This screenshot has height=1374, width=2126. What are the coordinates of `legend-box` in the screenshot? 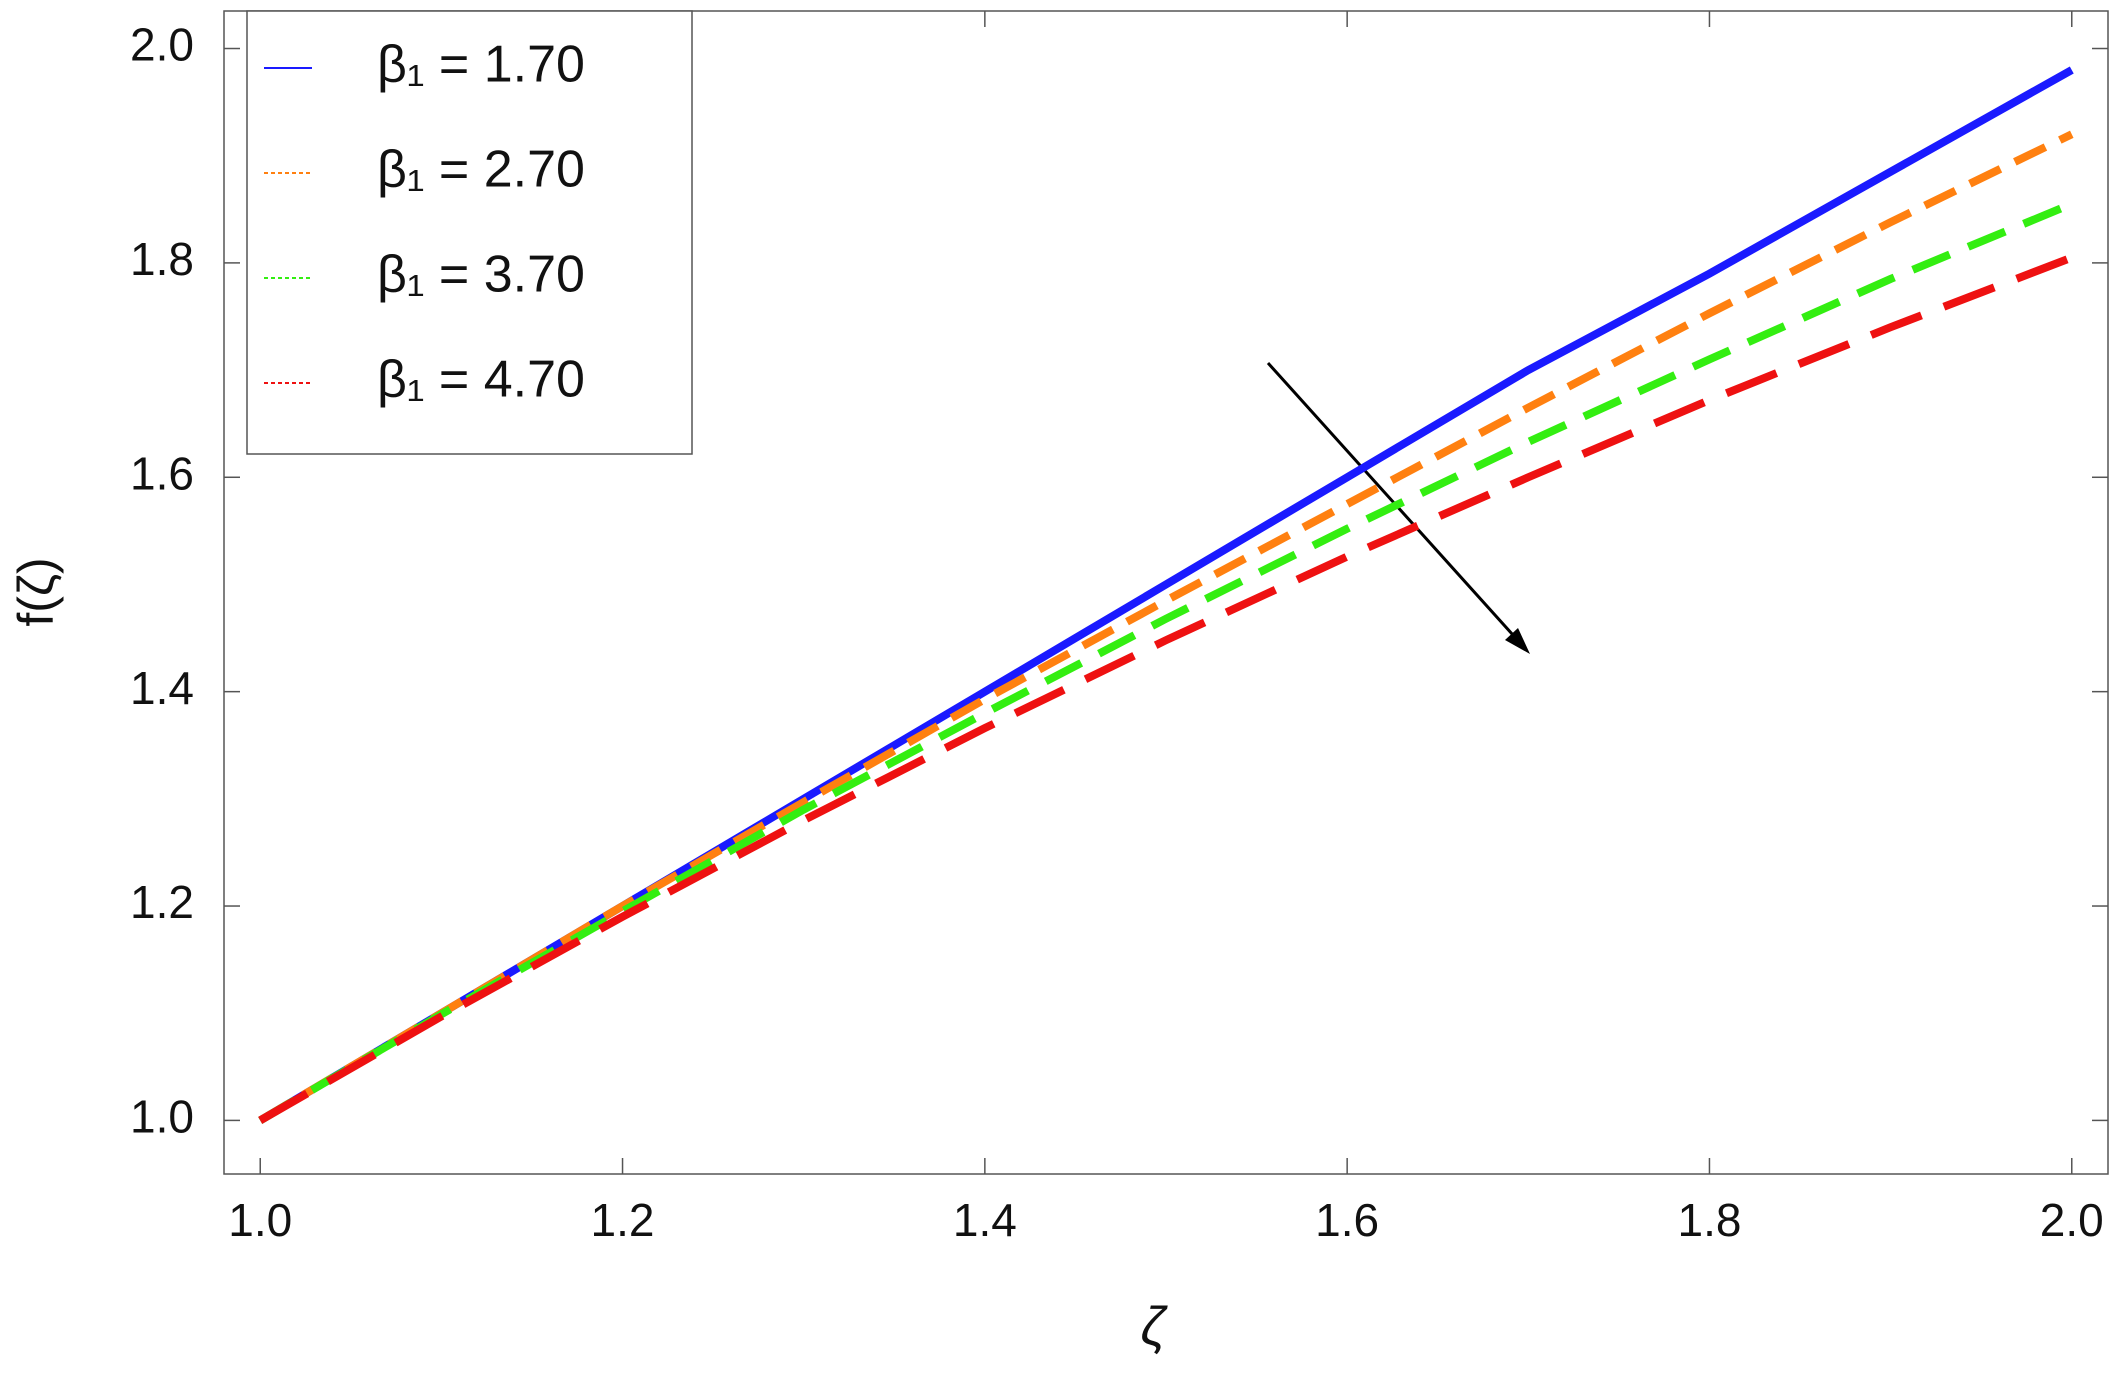 It's located at (469, 232).